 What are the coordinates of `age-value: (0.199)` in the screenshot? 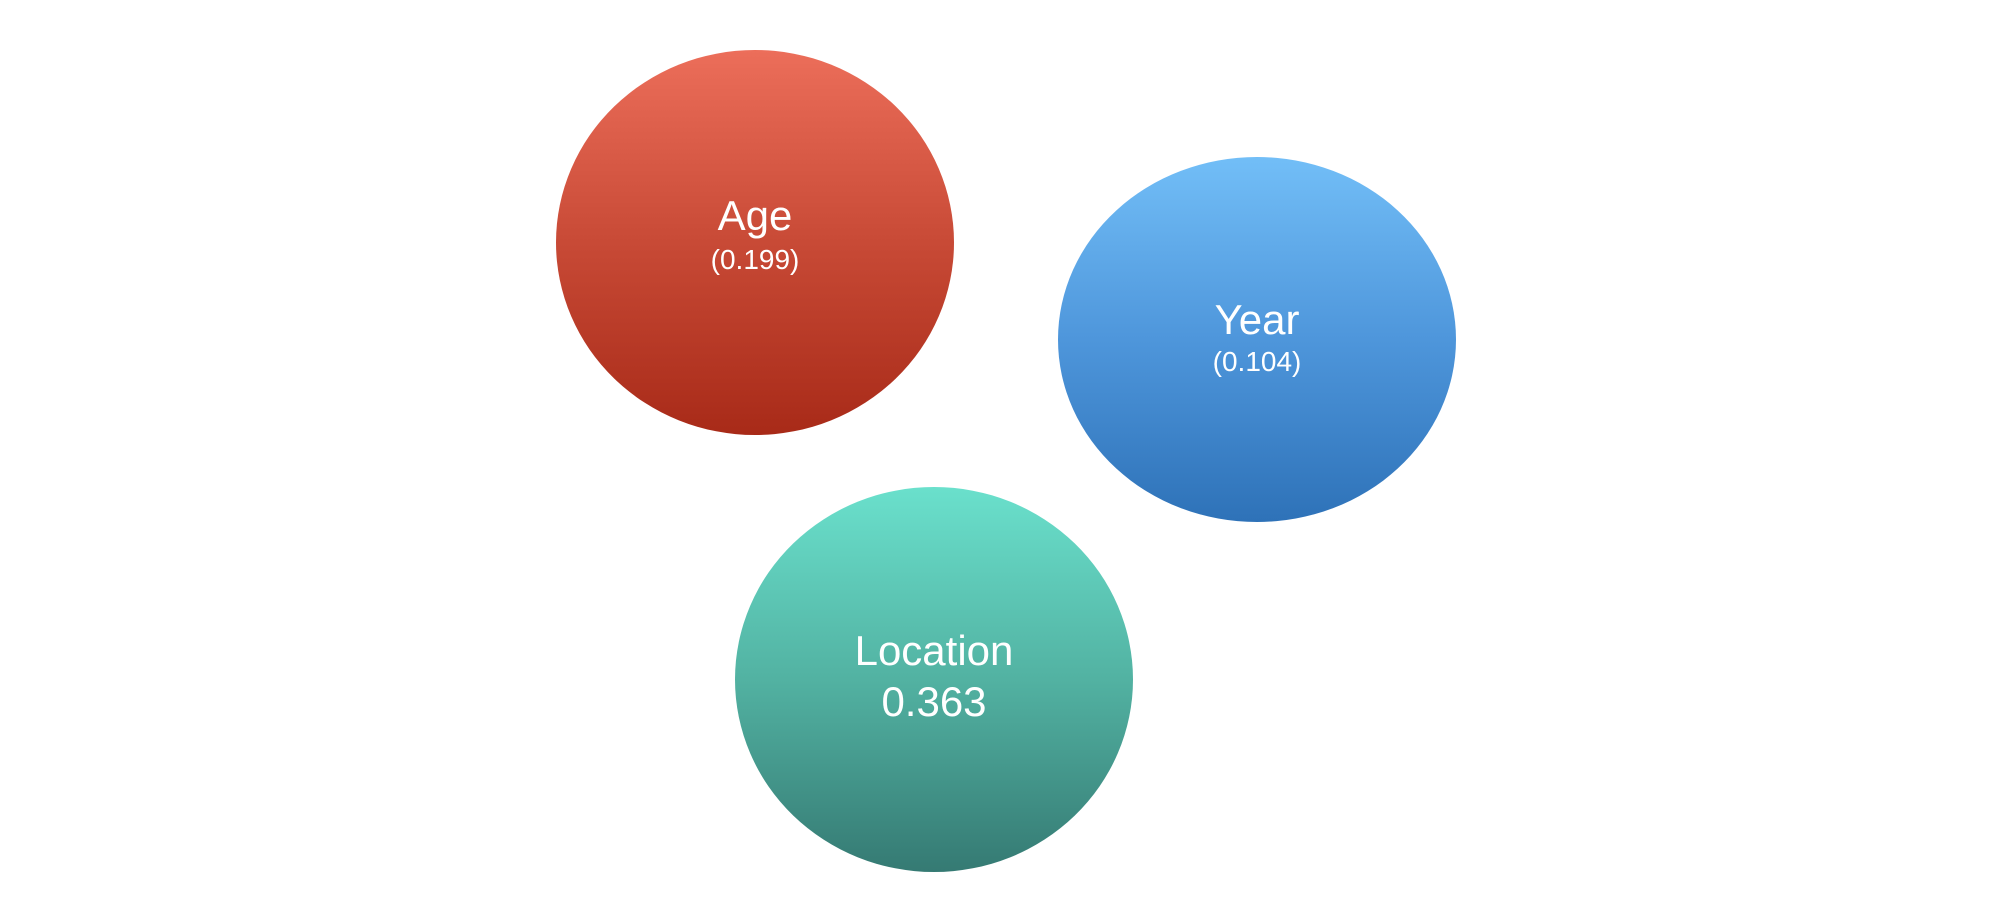 It's located at (755, 260).